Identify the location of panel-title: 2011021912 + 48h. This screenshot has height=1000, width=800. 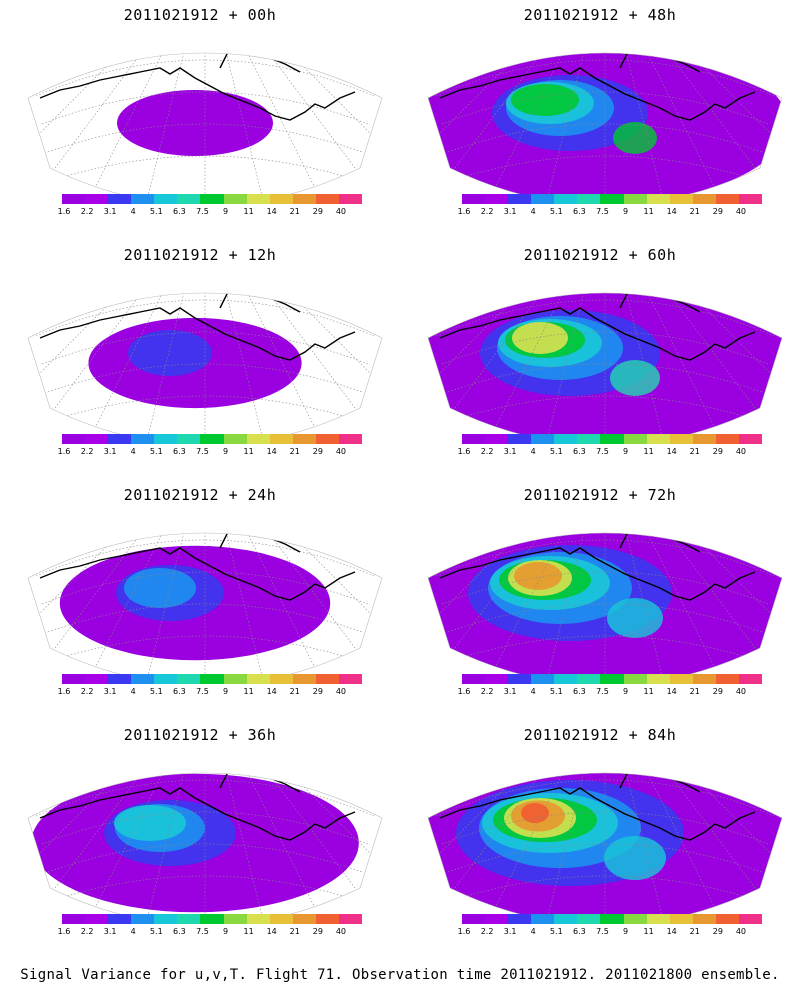
(600, 15).